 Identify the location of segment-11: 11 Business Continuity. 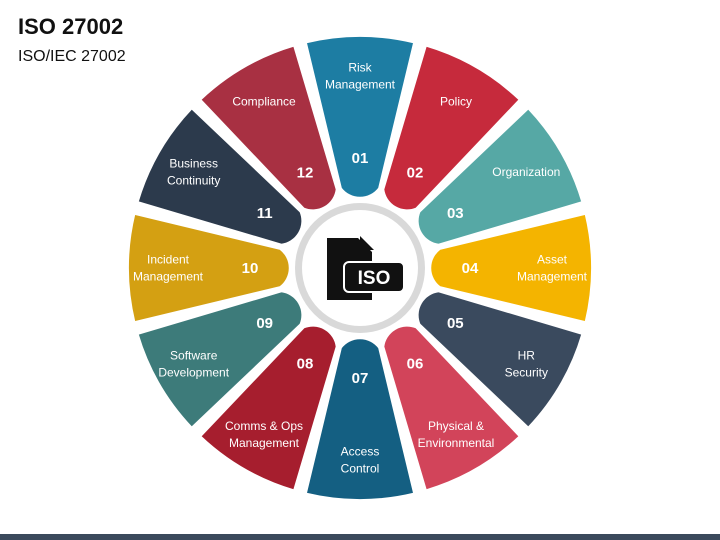
(220, 176).